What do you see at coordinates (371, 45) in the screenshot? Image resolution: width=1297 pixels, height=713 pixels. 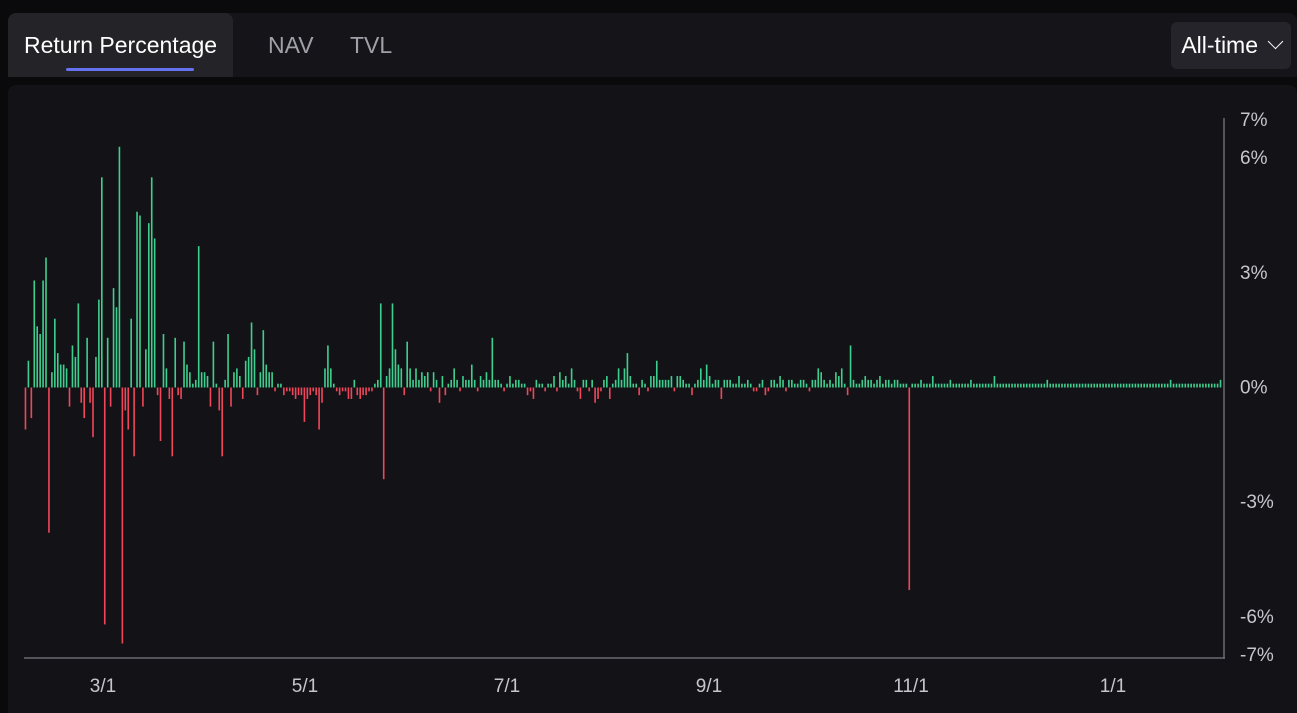 I see `tab-tvl: TVL` at bounding box center [371, 45].